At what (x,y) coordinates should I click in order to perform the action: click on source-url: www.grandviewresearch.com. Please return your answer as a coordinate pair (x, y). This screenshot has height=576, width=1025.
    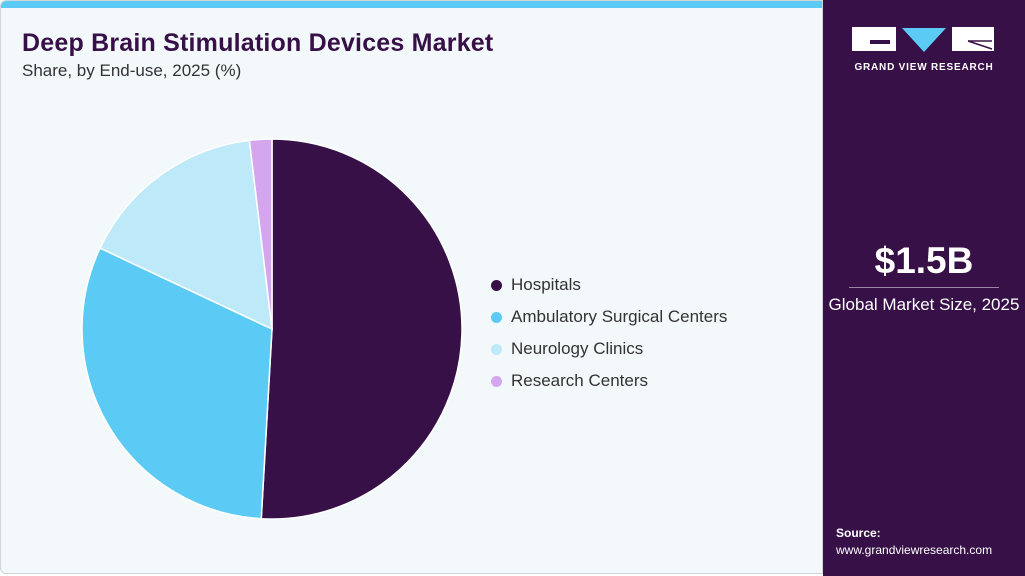
    Looking at the image, I should click on (914, 550).